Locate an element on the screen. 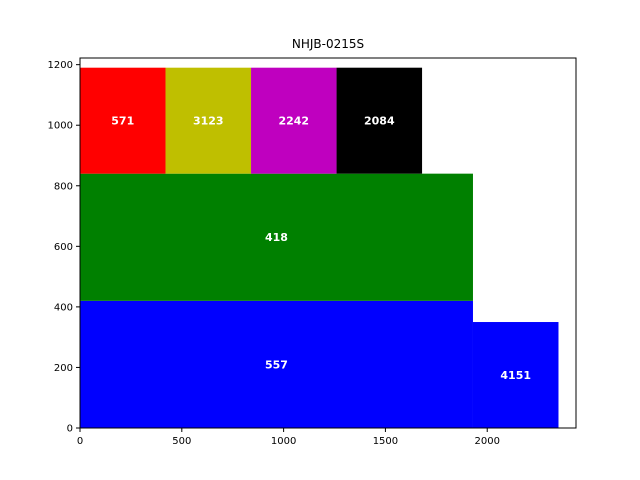  rect-label-2242: 2242 is located at coordinates (293, 121).